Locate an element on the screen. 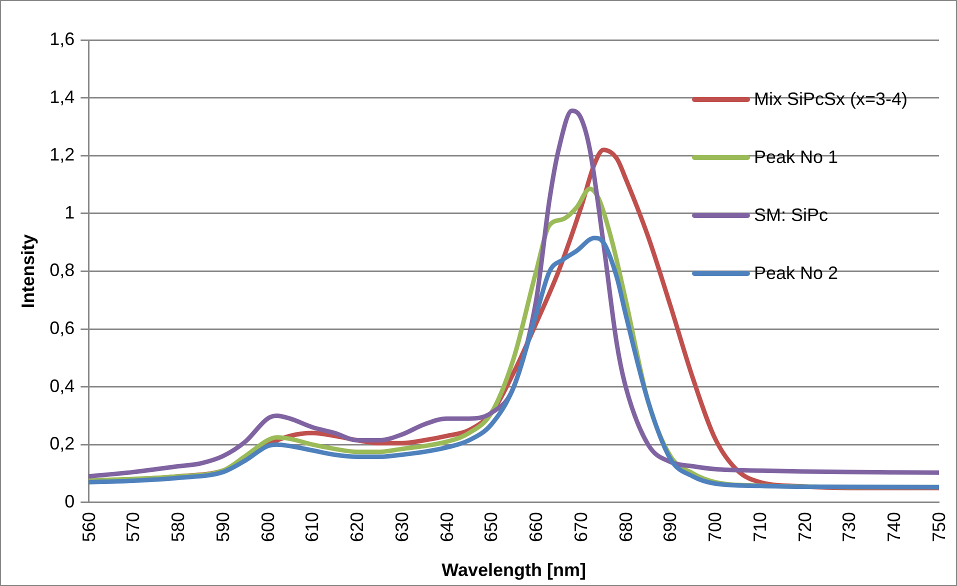 The width and height of the screenshot is (957, 586). x-tick-label: 680 is located at coordinates (626, 527).